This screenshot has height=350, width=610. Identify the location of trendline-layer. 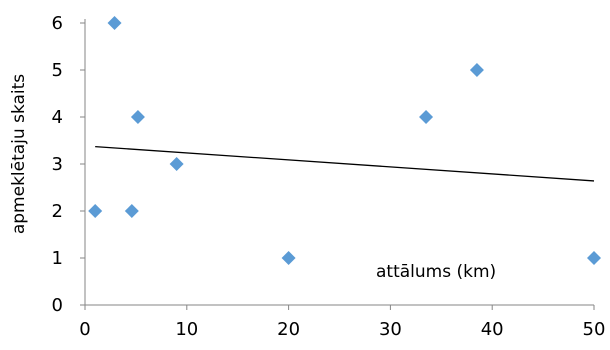
(345, 163).